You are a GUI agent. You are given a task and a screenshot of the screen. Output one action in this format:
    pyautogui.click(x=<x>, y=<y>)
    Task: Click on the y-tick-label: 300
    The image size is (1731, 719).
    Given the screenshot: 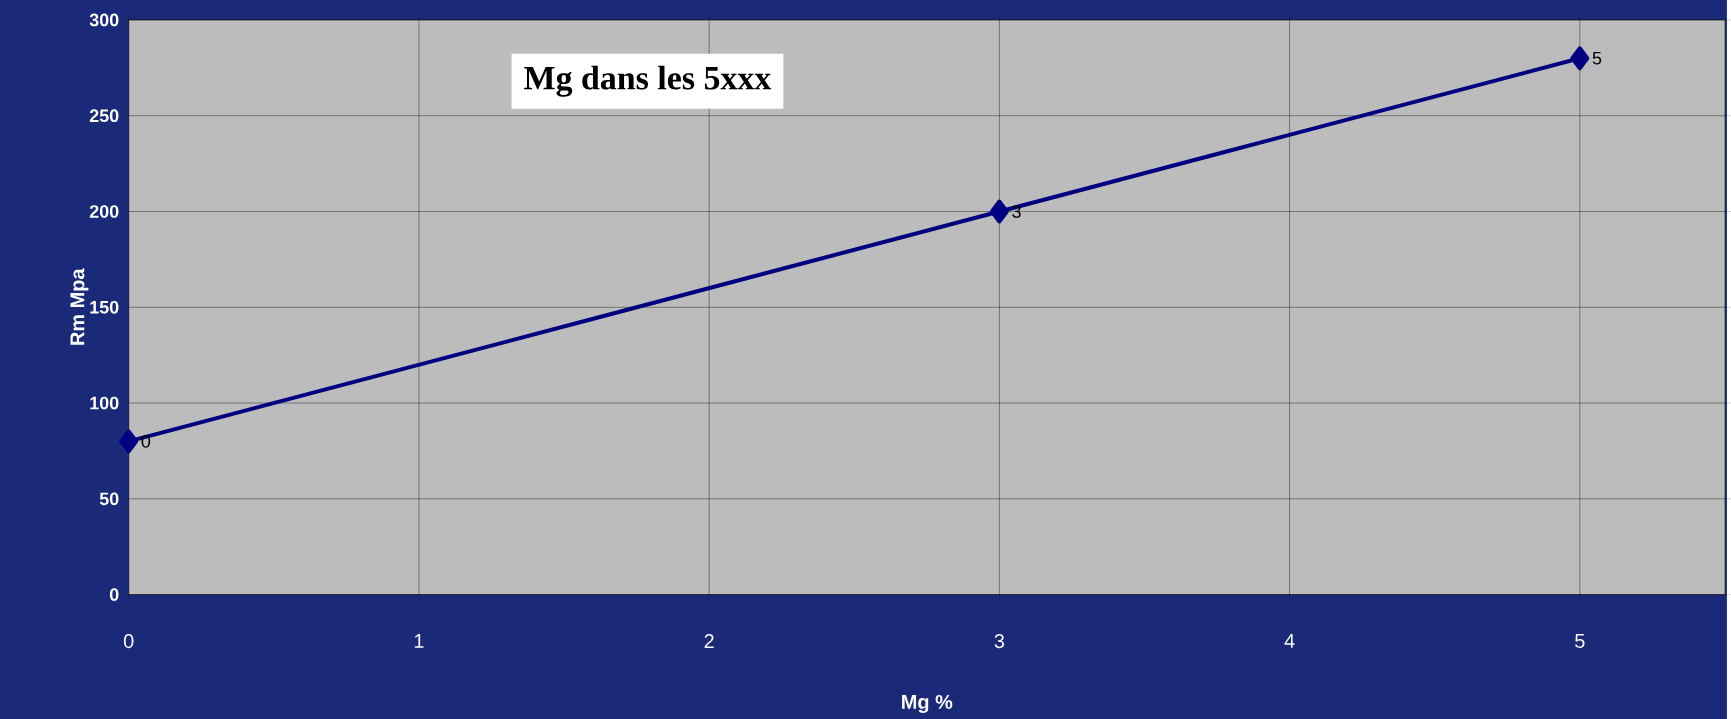 What is the action you would take?
    pyautogui.click(x=104, y=20)
    